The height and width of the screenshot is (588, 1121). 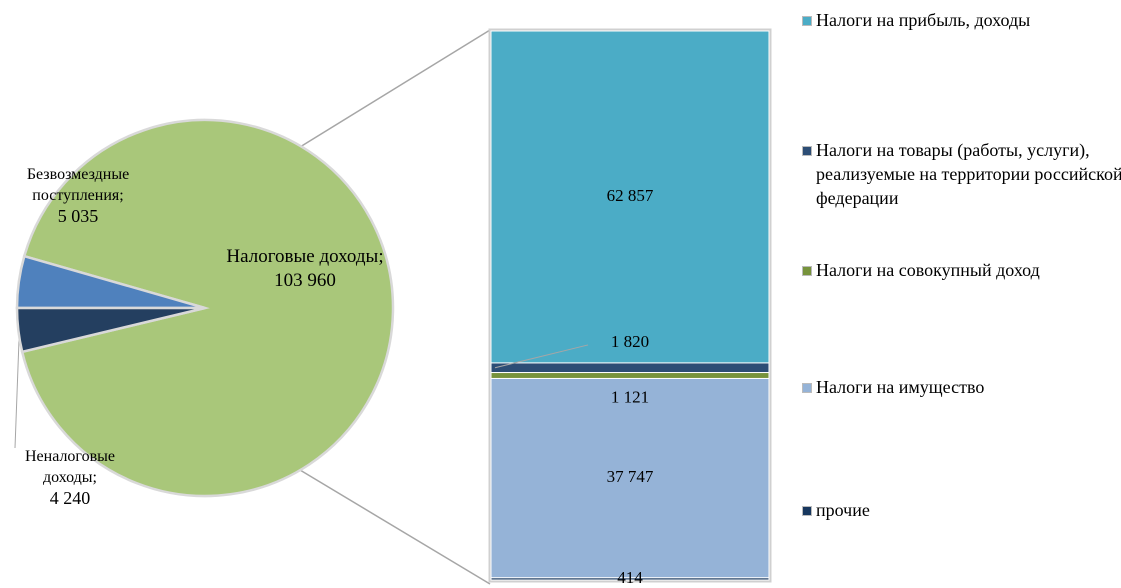 I want to click on pie-label-name: Неналоговые доходы, so click(x=69, y=467).